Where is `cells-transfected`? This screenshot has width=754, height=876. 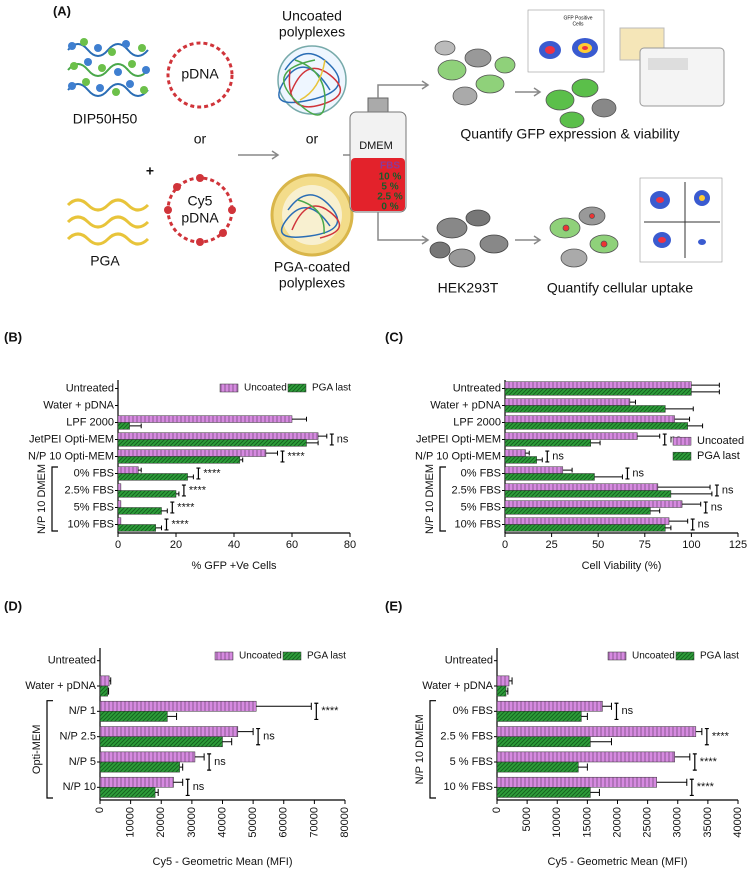
cells-transfected is located at coordinates (475, 73).